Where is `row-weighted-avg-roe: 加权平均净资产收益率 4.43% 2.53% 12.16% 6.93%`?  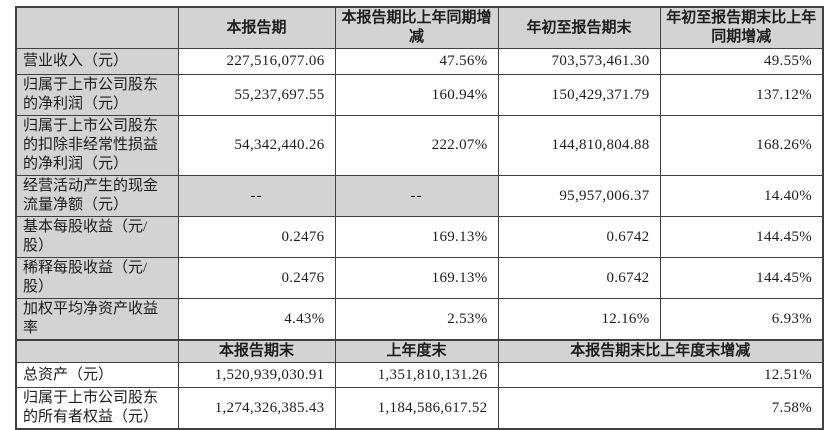 row-weighted-avg-roe: 加权平均净资产收益率 4.43% 2.53% 12.16% 6.93% is located at coordinates (419, 319).